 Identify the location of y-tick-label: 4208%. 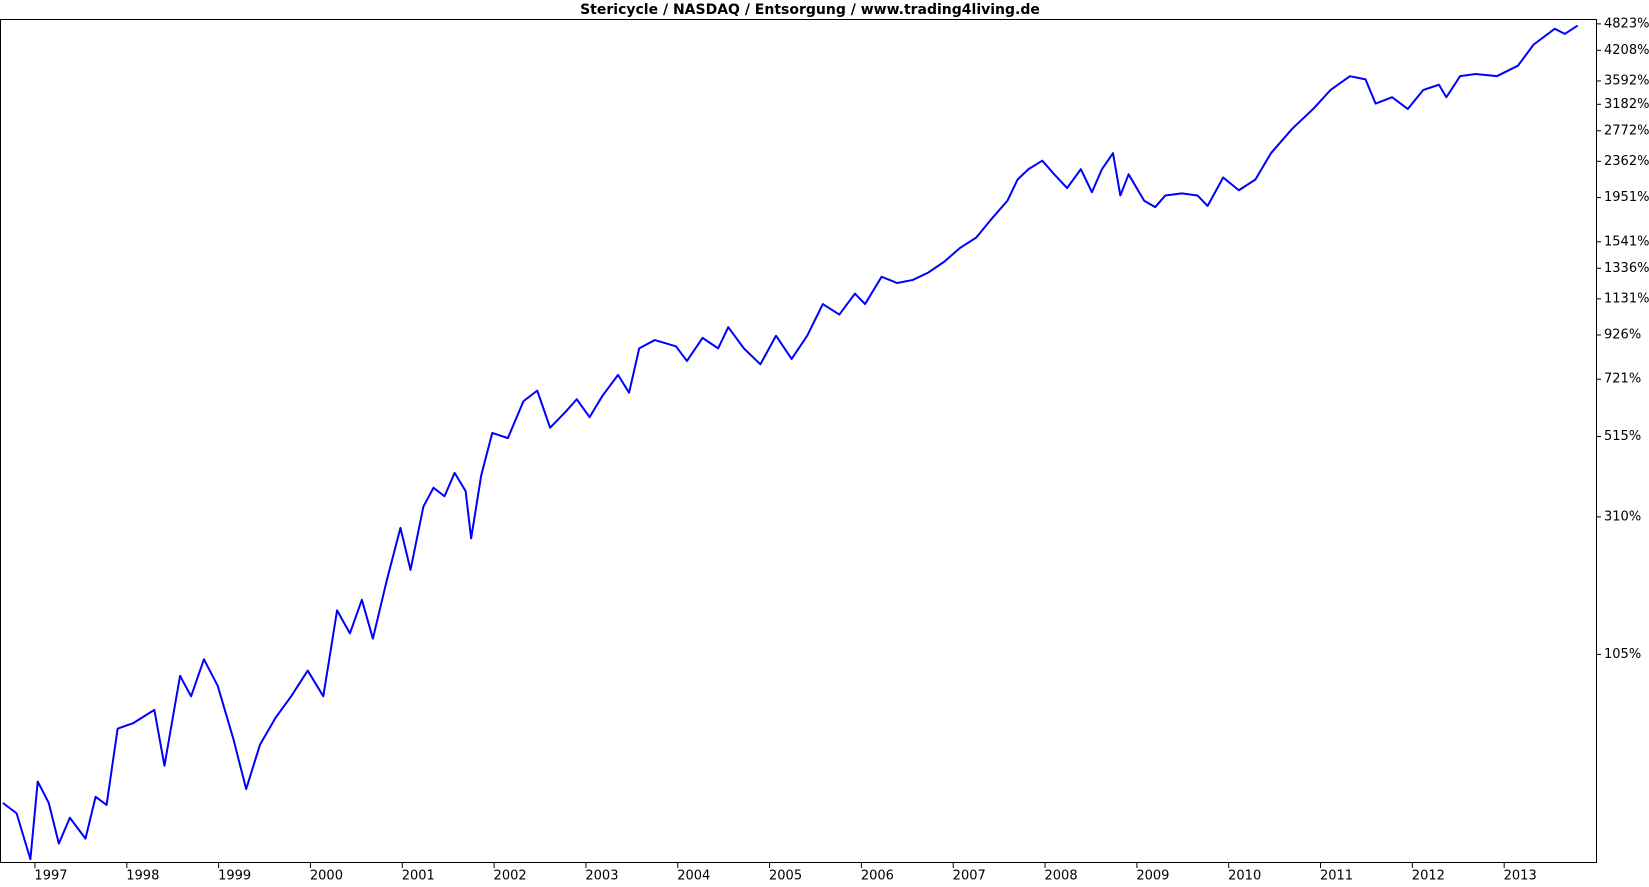
(1626, 50).